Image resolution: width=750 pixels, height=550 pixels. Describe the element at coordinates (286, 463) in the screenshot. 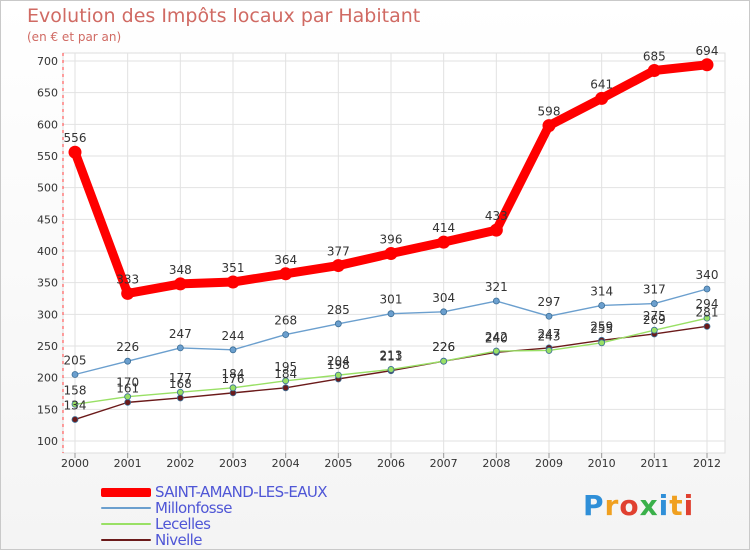

I see `x-tick-label: 2004` at that location.